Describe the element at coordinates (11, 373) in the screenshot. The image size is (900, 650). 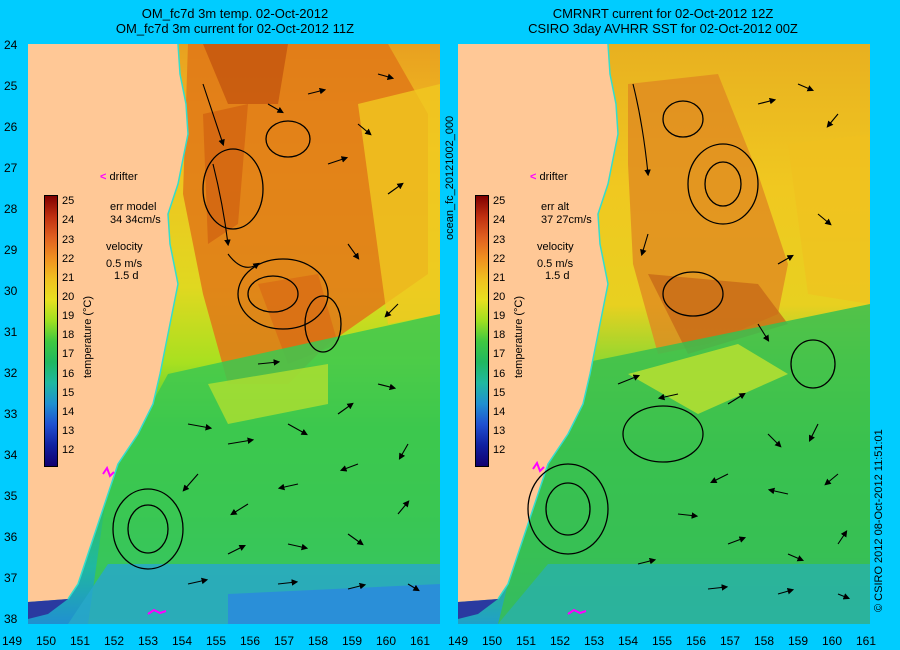
I see `lat-label: 32` at that location.